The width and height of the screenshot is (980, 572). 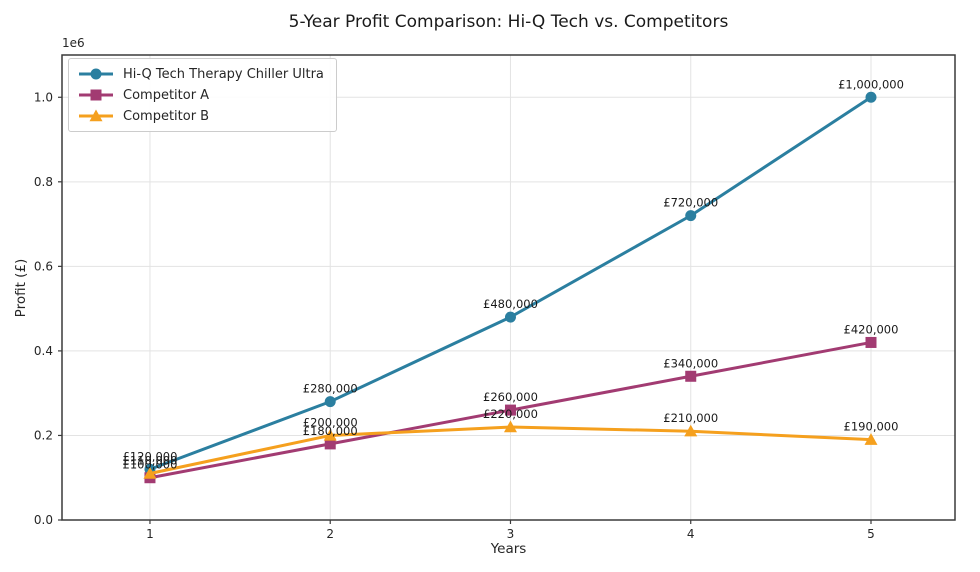 What do you see at coordinates (871, 534) in the screenshot?
I see `x-tick-label: 5` at bounding box center [871, 534].